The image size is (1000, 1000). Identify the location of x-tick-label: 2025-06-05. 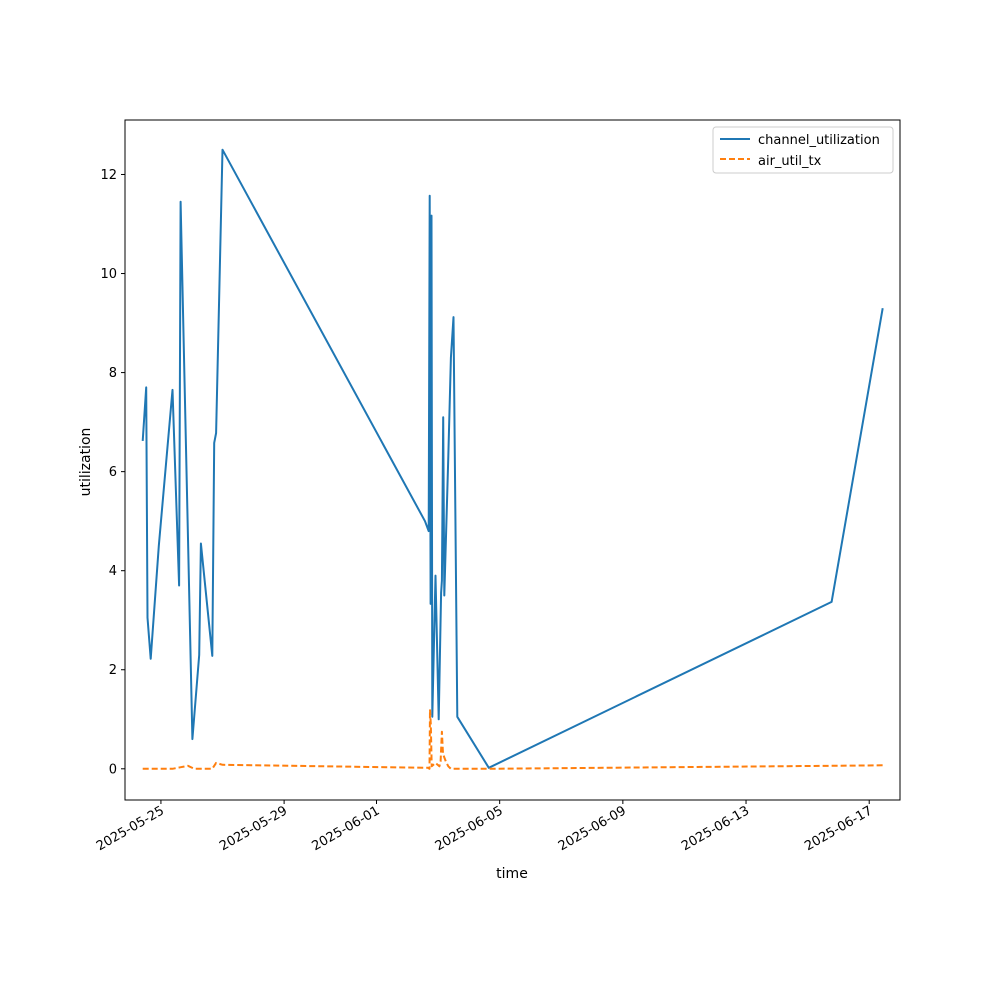
(469, 828).